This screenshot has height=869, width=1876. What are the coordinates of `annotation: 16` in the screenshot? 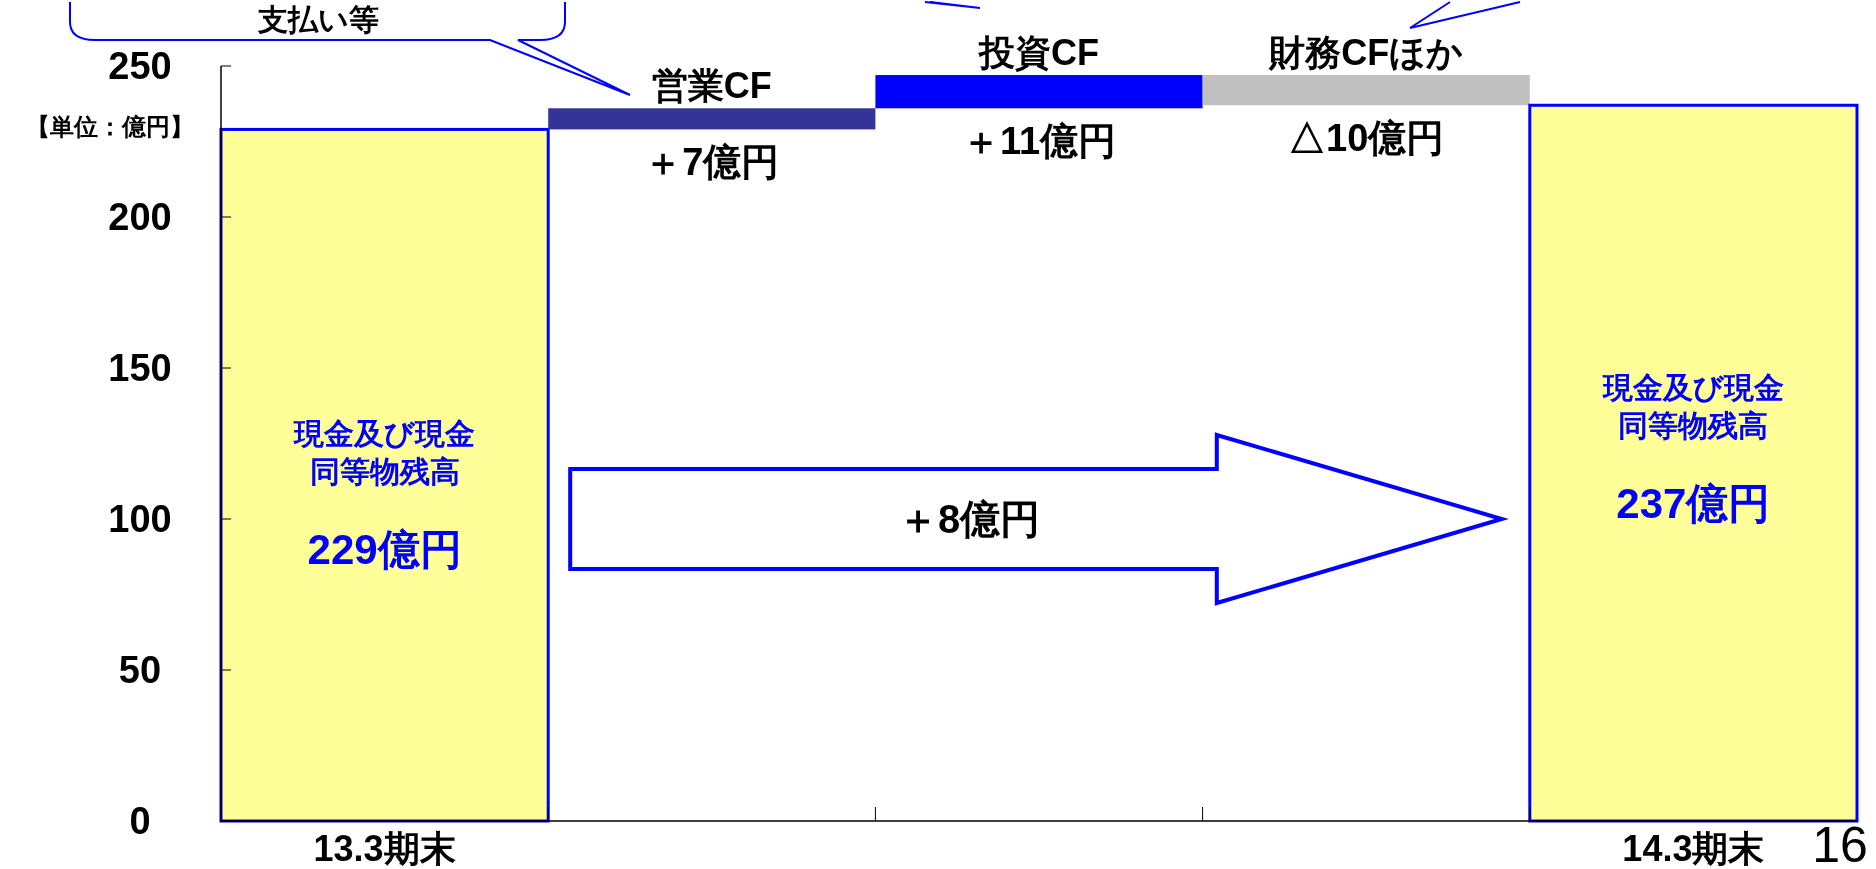 It's located at (1840, 843).